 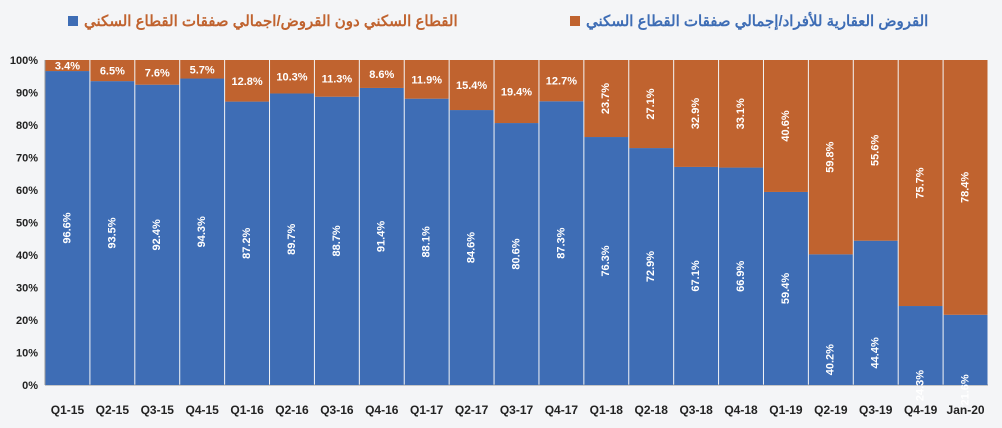 I want to click on x-tick-label: Q1-17, so click(x=427, y=410).